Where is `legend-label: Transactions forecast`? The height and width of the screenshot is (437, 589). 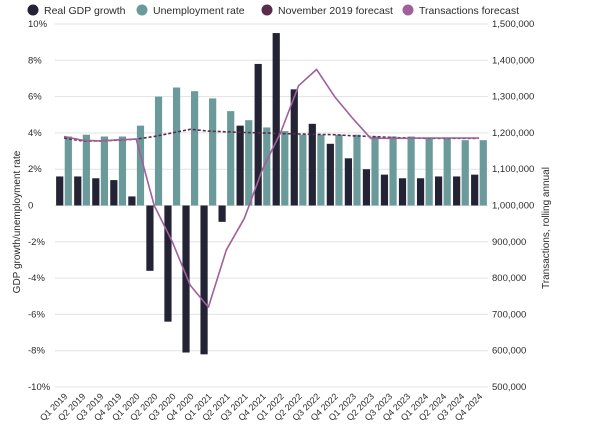
legend-label: Transactions forecast is located at coordinates (469, 11).